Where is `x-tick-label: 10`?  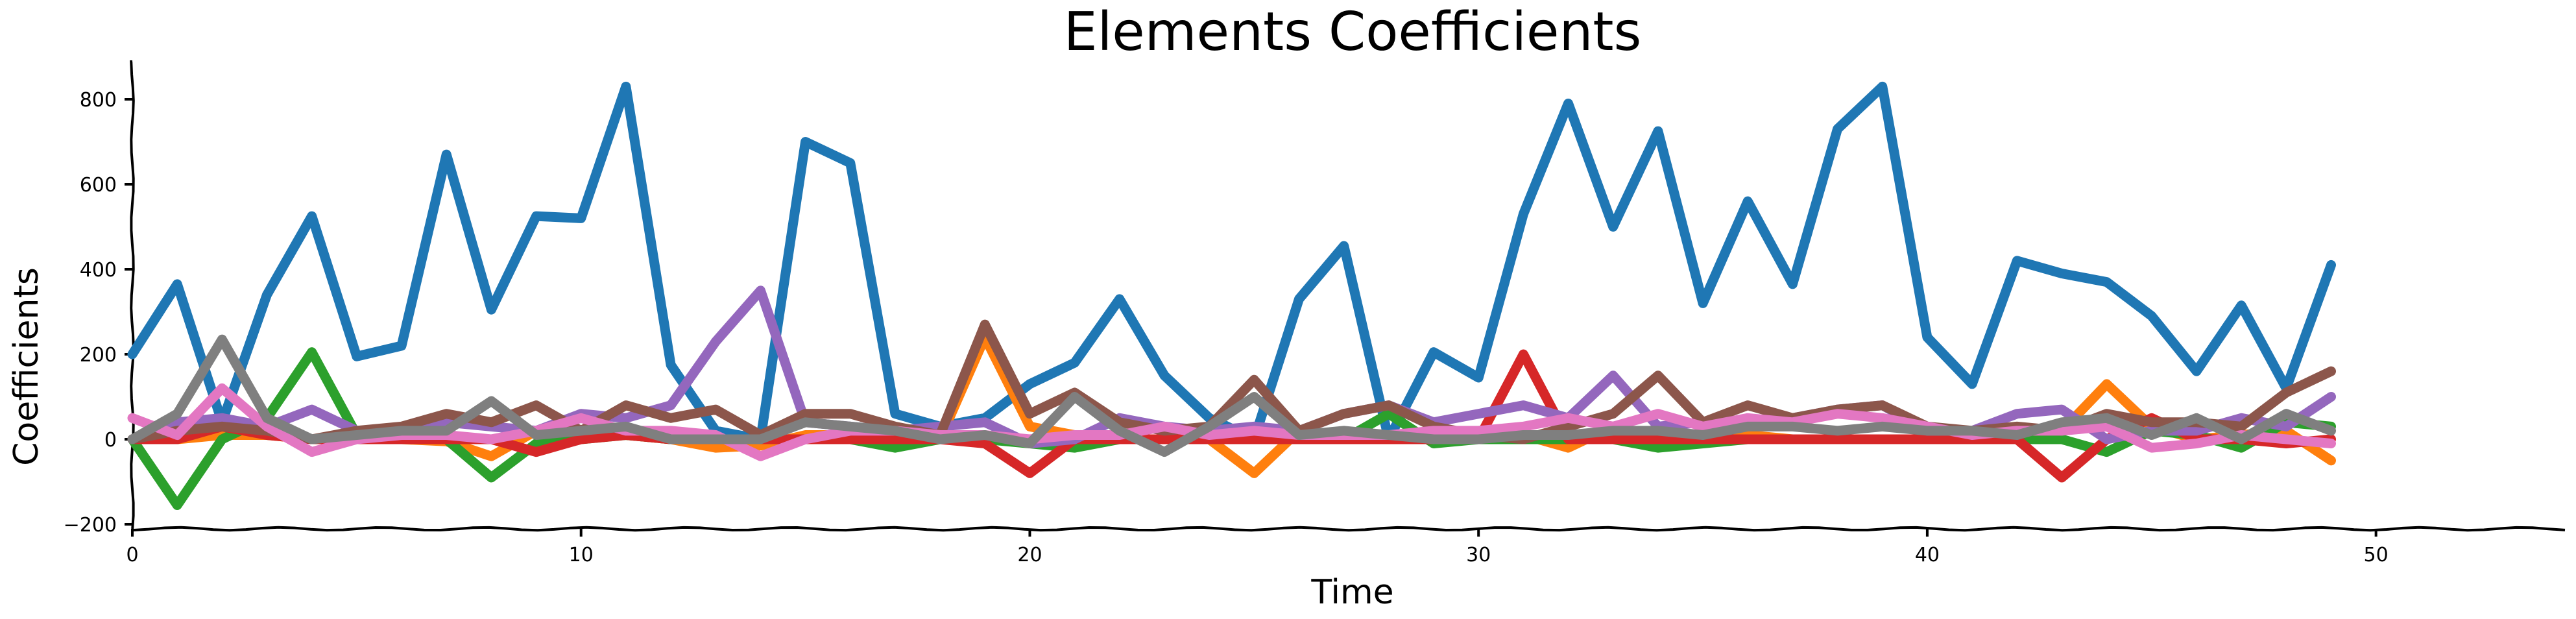 x-tick-label: 10 is located at coordinates (581, 555).